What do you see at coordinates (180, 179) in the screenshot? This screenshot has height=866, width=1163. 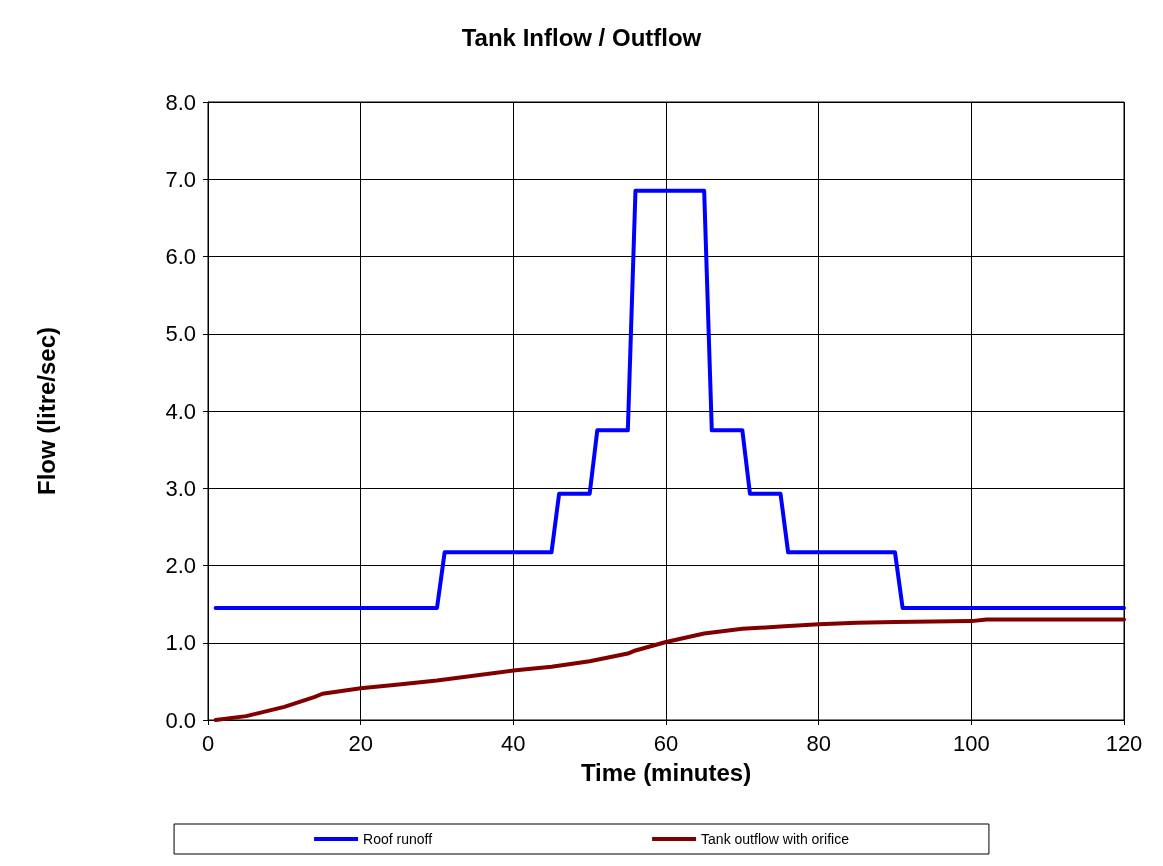 I see `y-tick-label: 7.0` at bounding box center [180, 179].